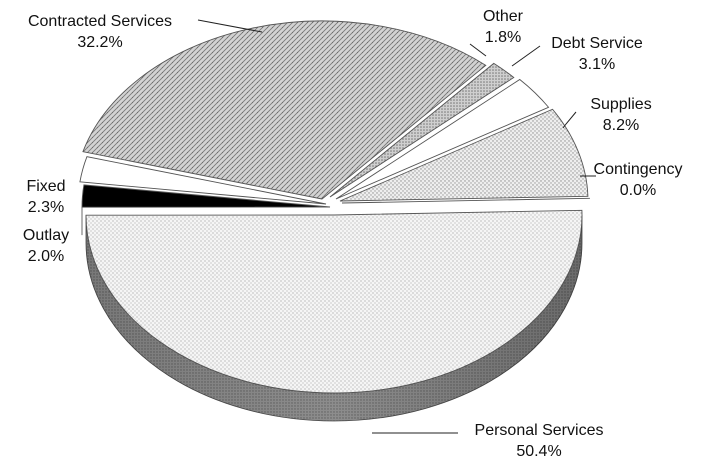 The image size is (711, 459). I want to click on slice-label-value: 2.3%, so click(46, 207).